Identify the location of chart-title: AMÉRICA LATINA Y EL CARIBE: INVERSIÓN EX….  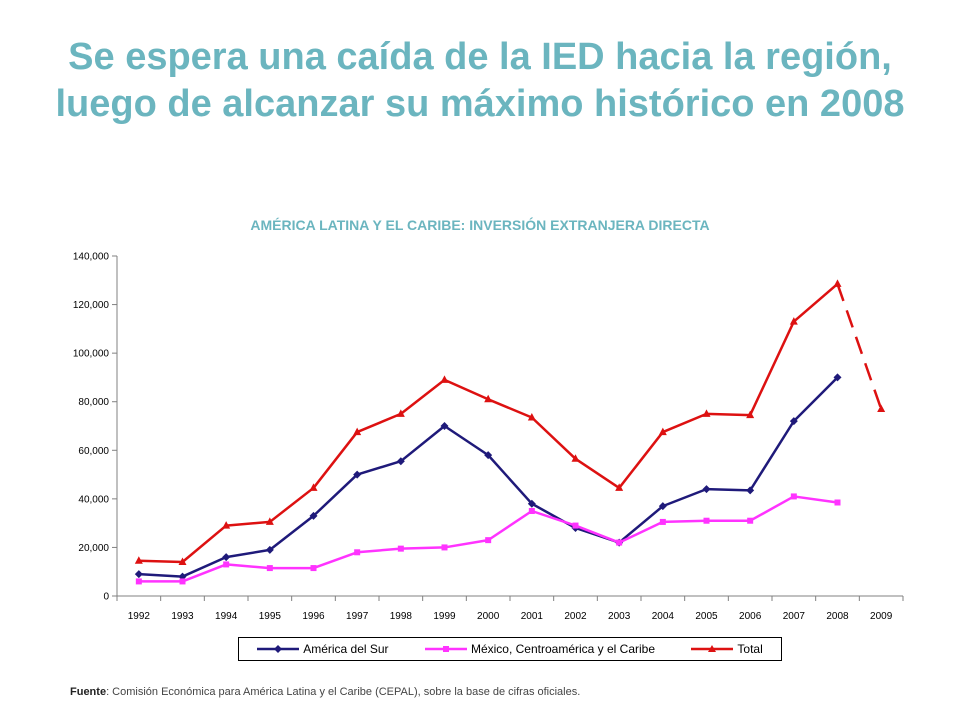
(480, 225).